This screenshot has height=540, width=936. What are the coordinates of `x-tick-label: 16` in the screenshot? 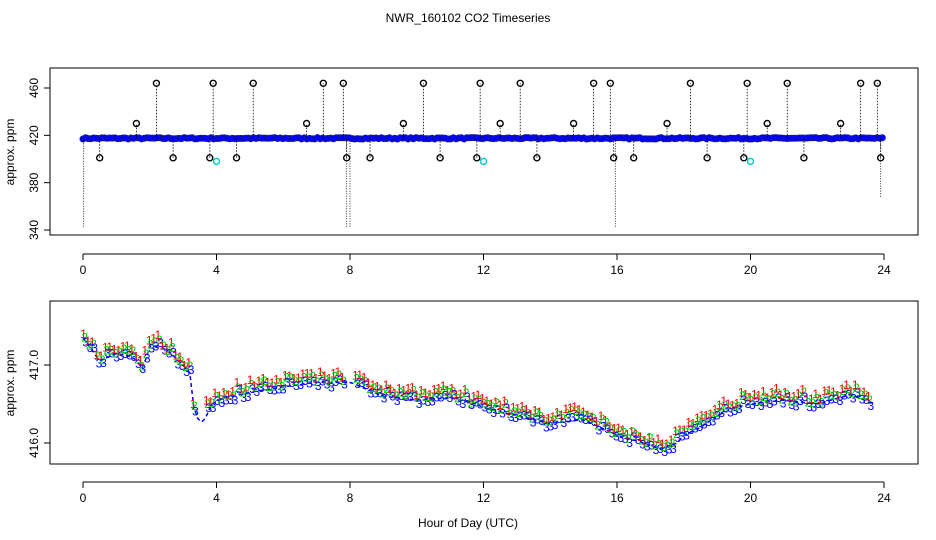 It's located at (617, 270).